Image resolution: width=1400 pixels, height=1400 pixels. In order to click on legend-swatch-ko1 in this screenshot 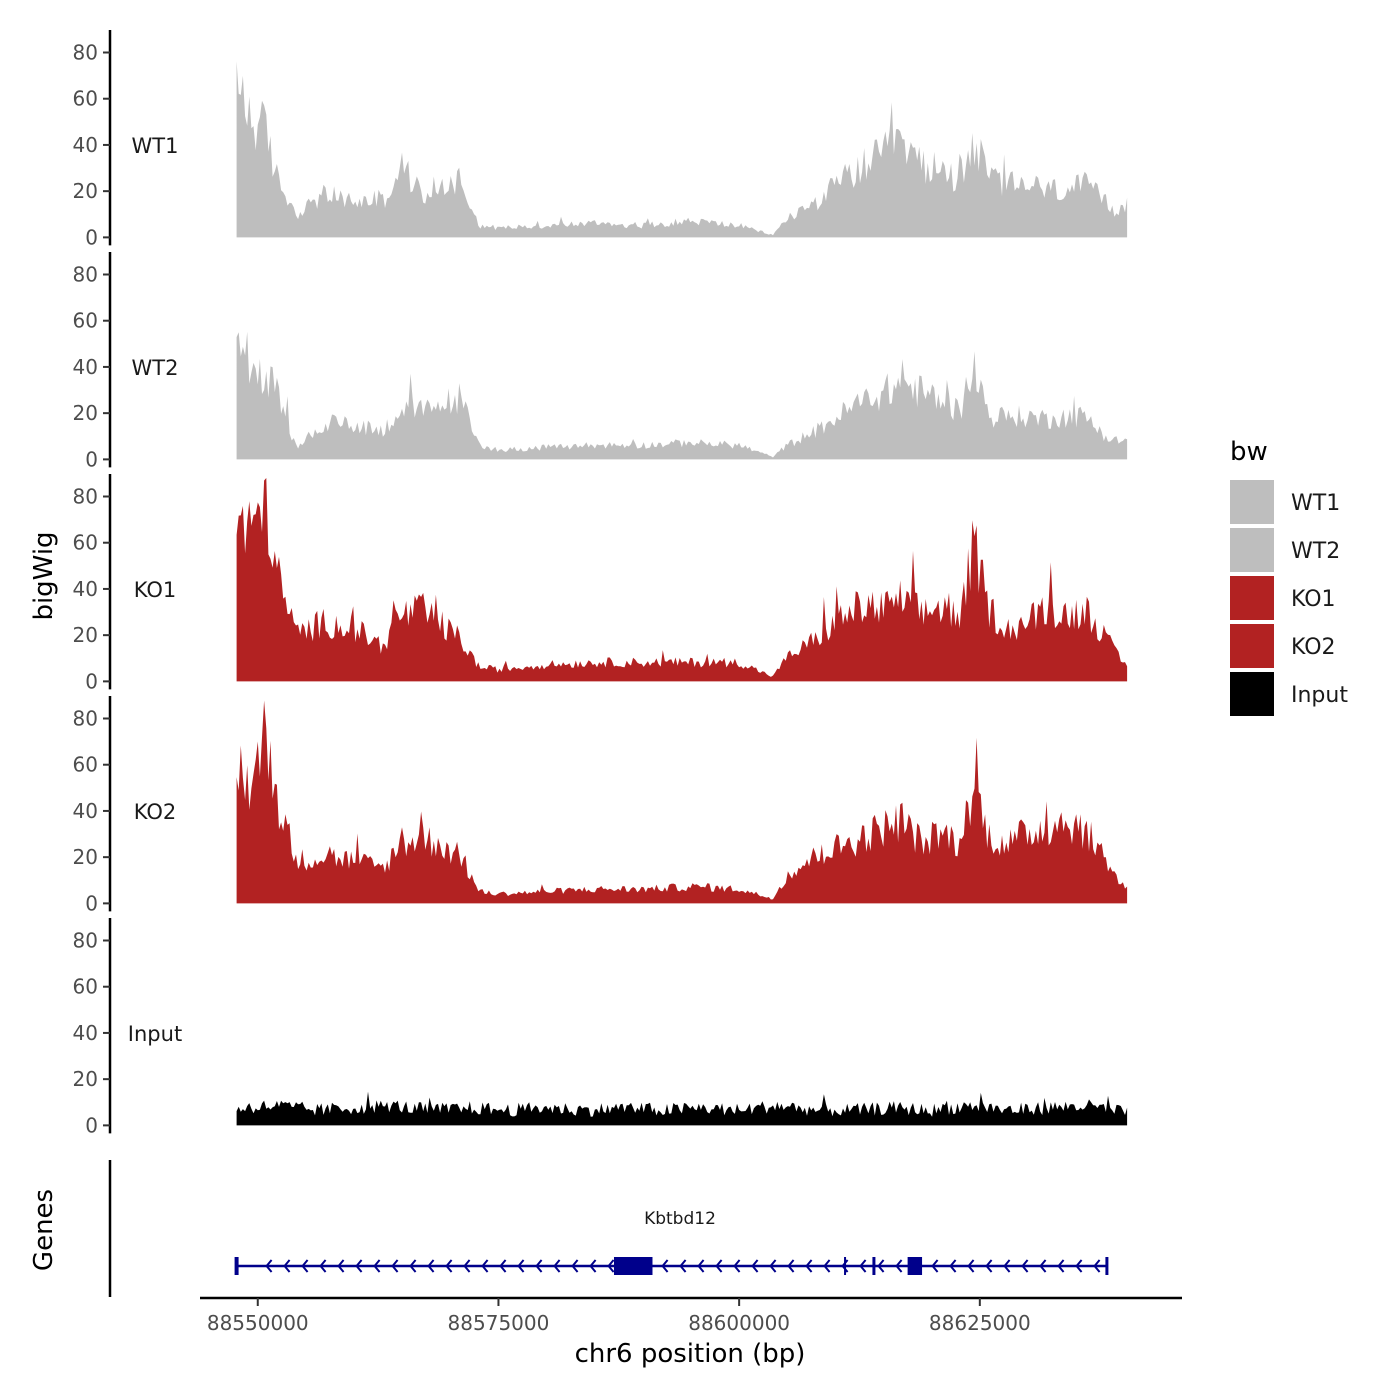, I will do `click(1252, 598)`.